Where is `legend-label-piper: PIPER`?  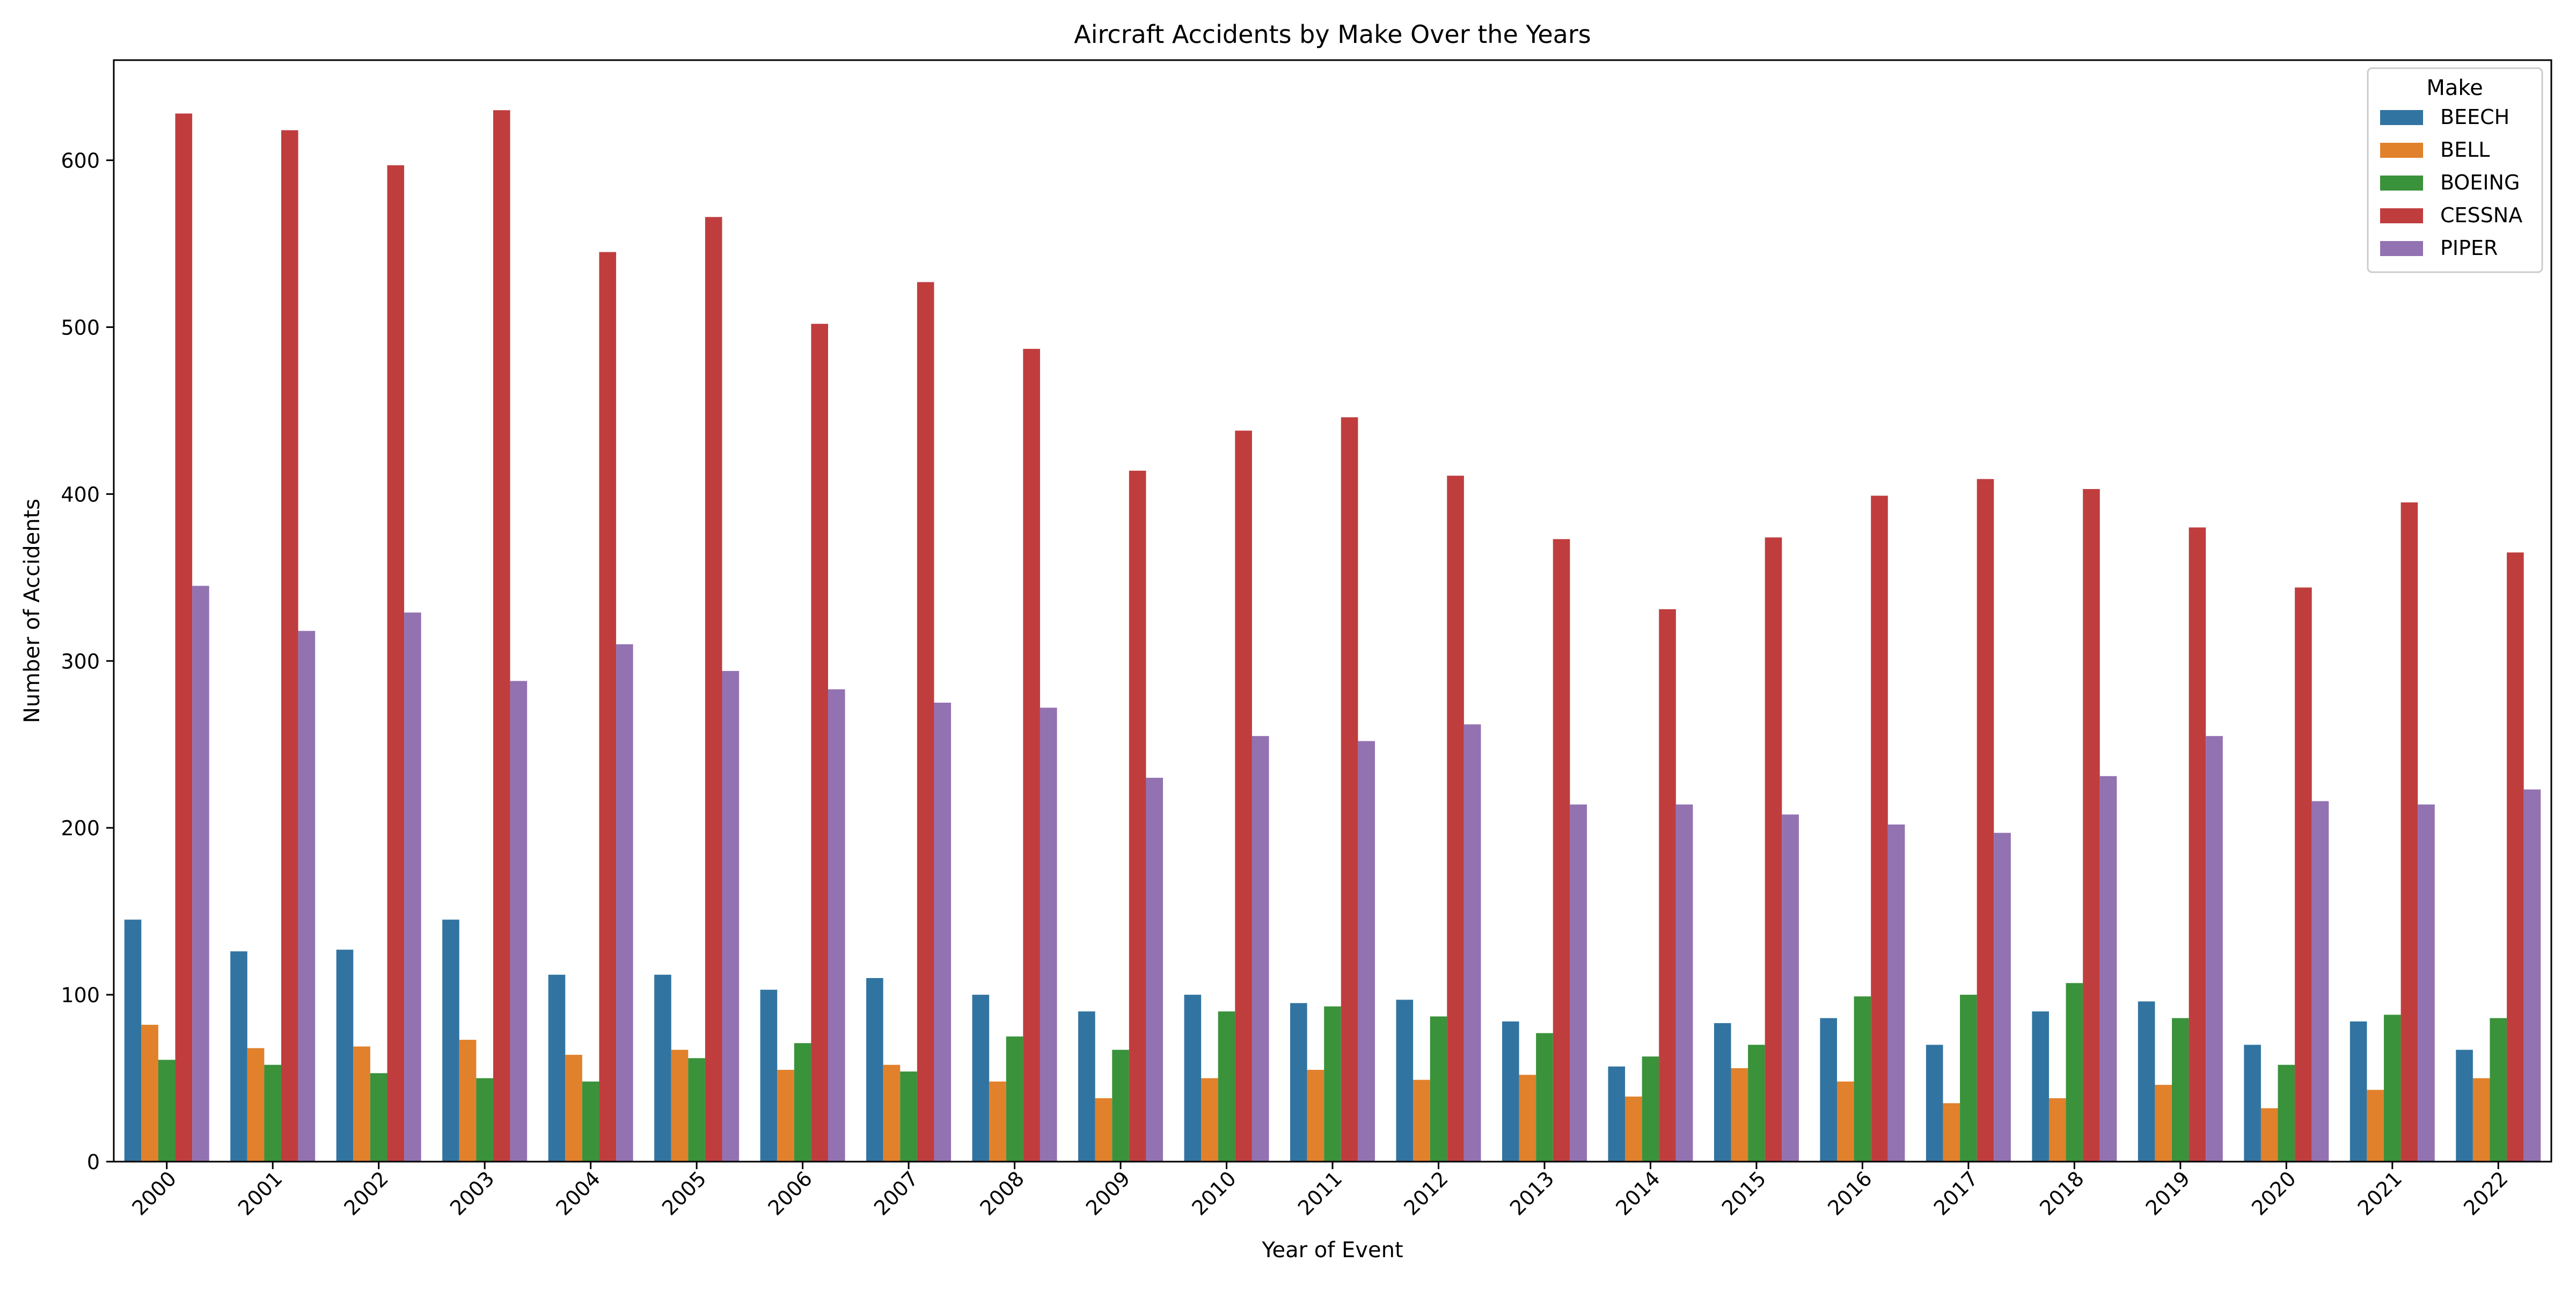
legend-label-piper: PIPER is located at coordinates (2469, 248).